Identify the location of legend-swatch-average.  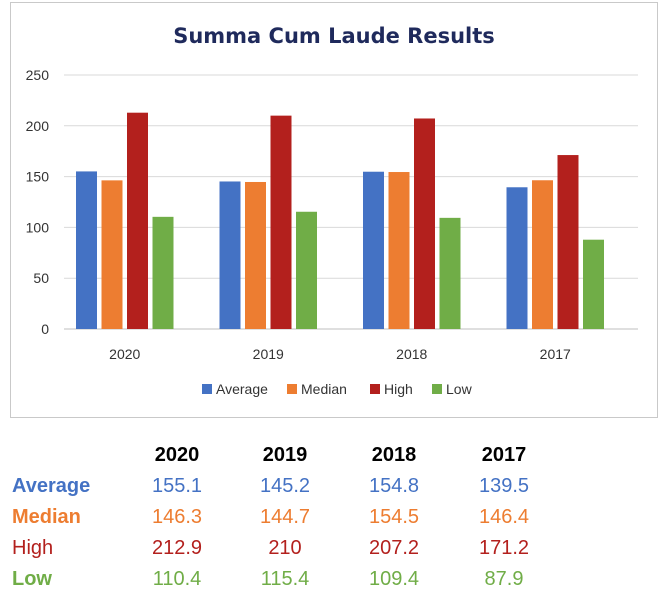
(207, 389).